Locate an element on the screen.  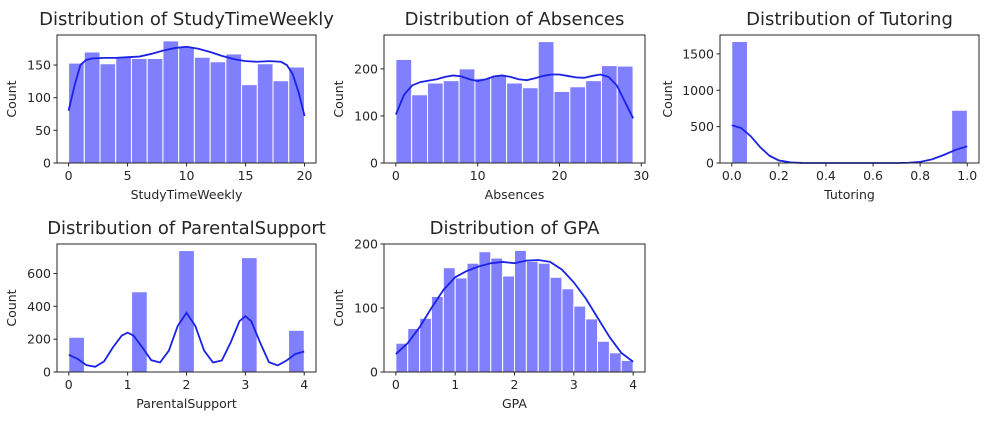
x-tick-label: 1.0 is located at coordinates (967, 175).